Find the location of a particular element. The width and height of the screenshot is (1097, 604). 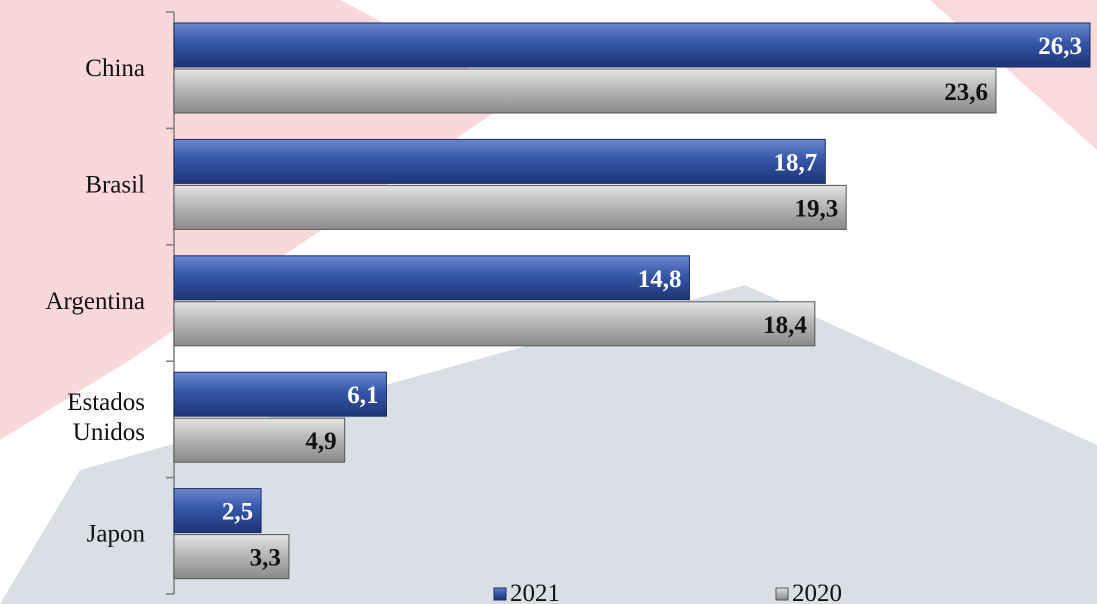

bar-2021-brasil is located at coordinates (499, 161).